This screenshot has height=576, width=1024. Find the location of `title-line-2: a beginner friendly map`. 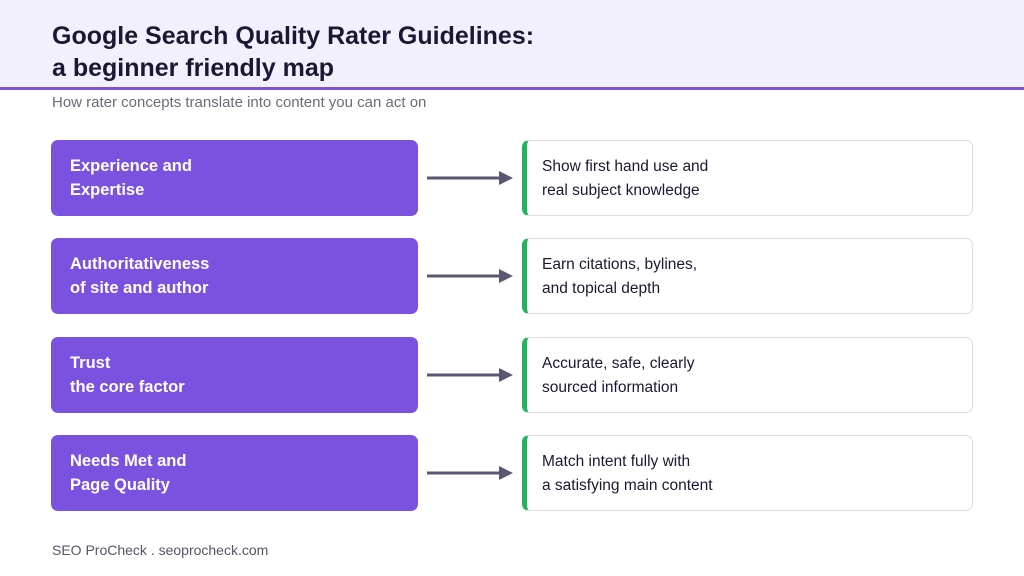

title-line-2: a beginner friendly map is located at coordinates (193, 68).